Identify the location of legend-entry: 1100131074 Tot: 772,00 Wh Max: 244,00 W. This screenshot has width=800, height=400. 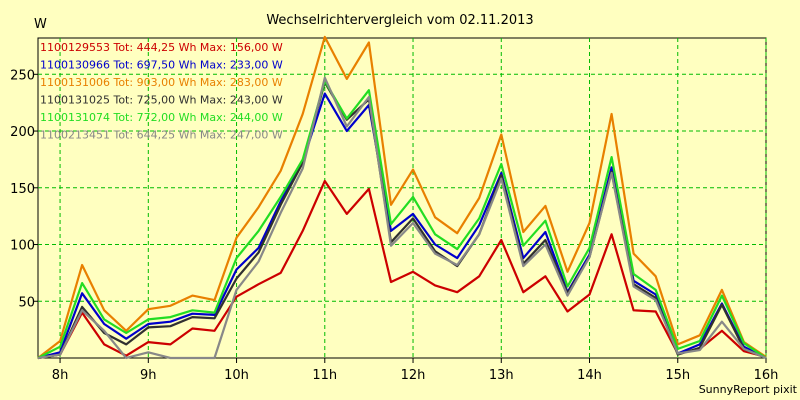
(161, 117).